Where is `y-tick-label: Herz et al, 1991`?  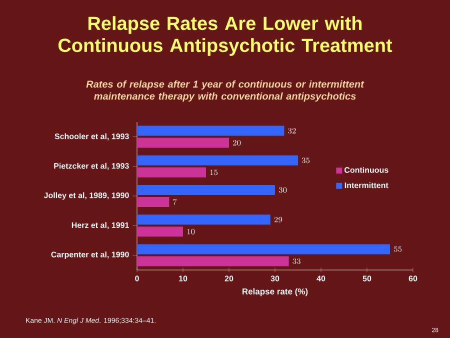 y-tick-label: Herz et al, 1991 is located at coordinates (100, 226).